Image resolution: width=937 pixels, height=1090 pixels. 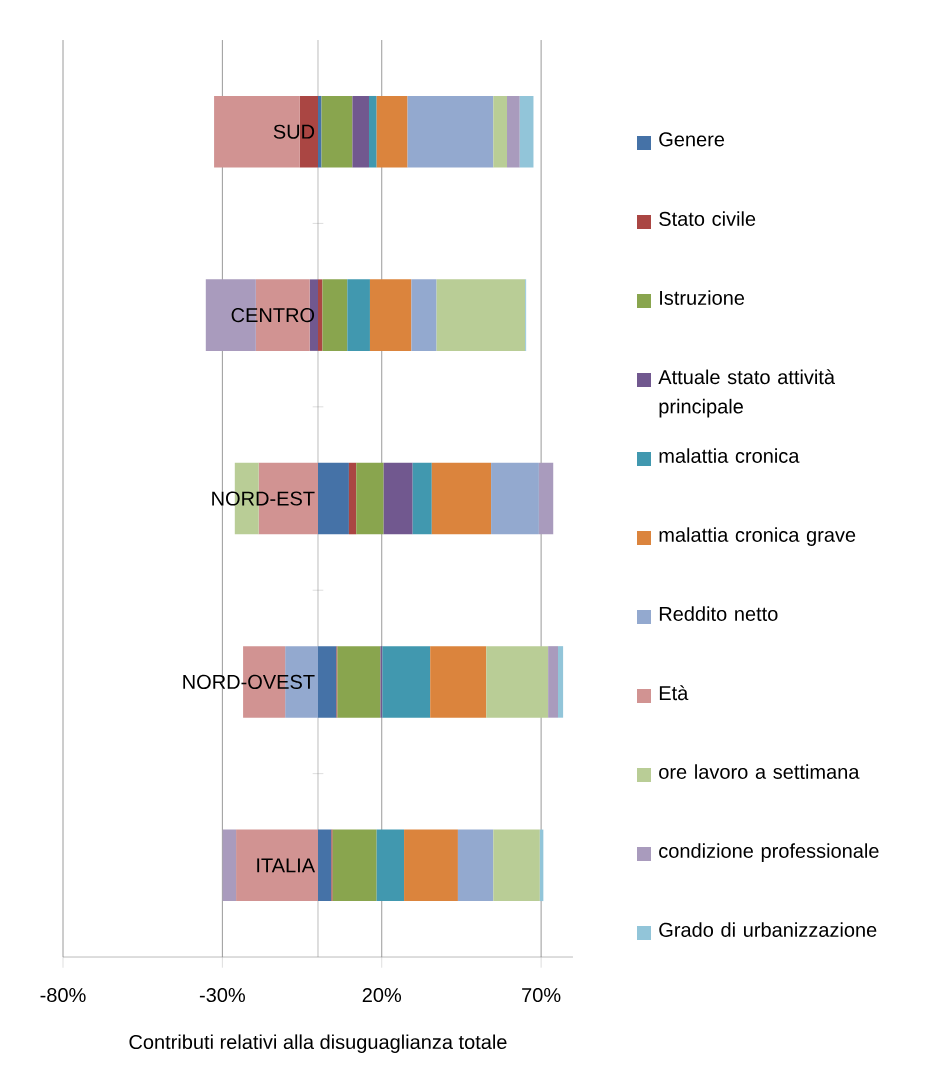 What do you see at coordinates (718, 613) in the screenshot?
I see `legend-label: Reddito netto` at bounding box center [718, 613].